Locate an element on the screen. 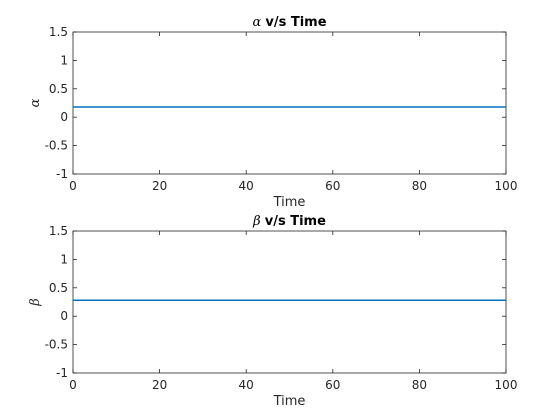  subplot-1-title-symbol: α is located at coordinates (258, 22).